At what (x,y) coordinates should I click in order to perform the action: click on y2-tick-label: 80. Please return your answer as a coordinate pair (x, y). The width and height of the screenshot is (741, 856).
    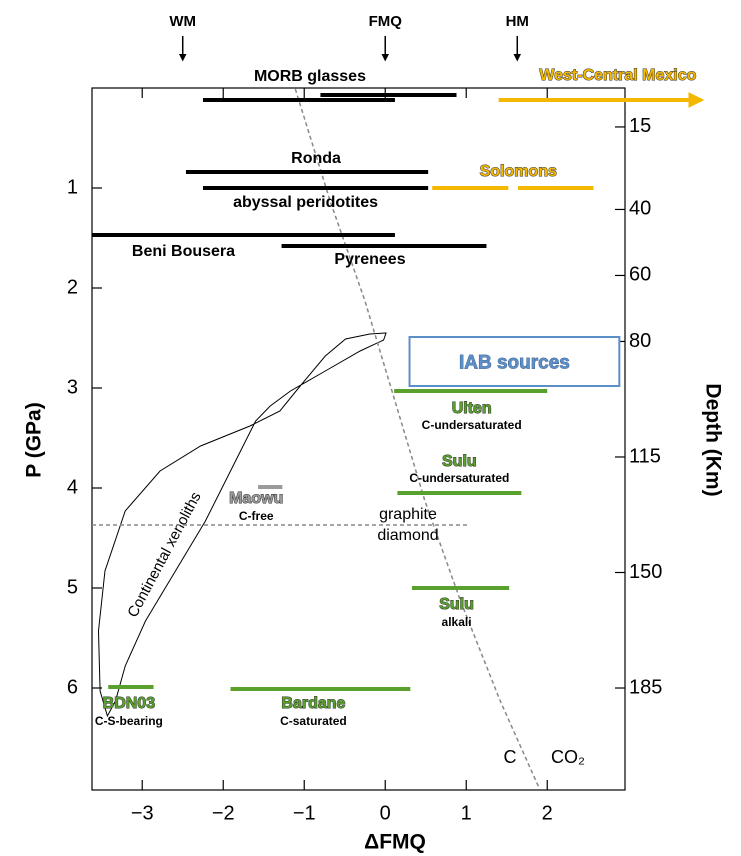
    Looking at the image, I should click on (640, 341).